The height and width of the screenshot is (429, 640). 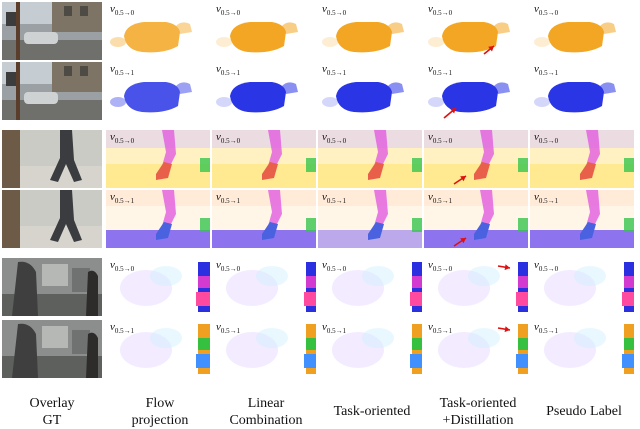 What do you see at coordinates (266, 403) in the screenshot?
I see `caption-line: Linear` at bounding box center [266, 403].